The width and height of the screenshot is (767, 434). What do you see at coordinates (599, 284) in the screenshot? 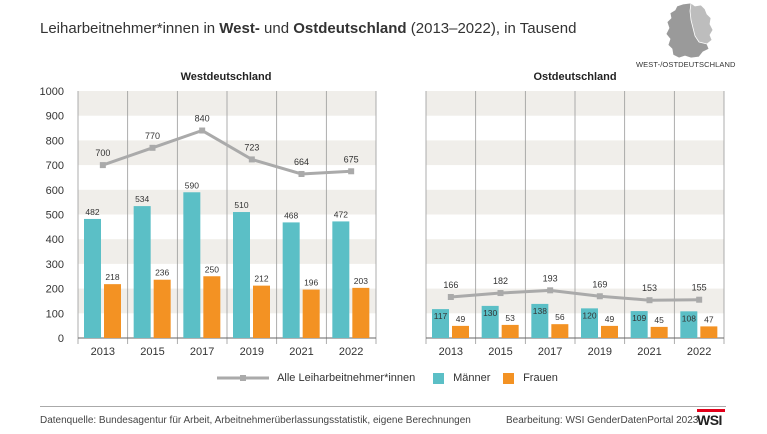
I see `data-label-total: 169` at bounding box center [599, 284].